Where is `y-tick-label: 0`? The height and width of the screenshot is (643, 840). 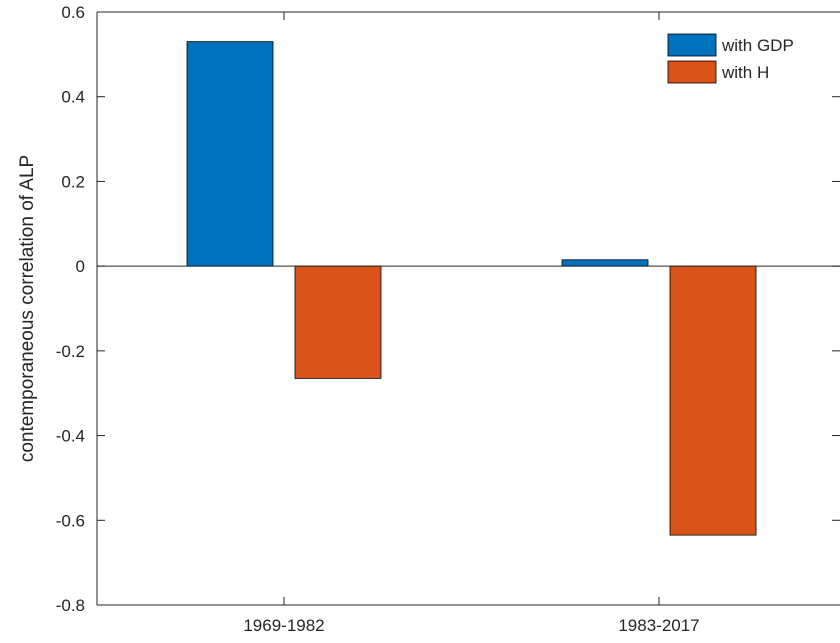 y-tick-label: 0 is located at coordinates (80, 266).